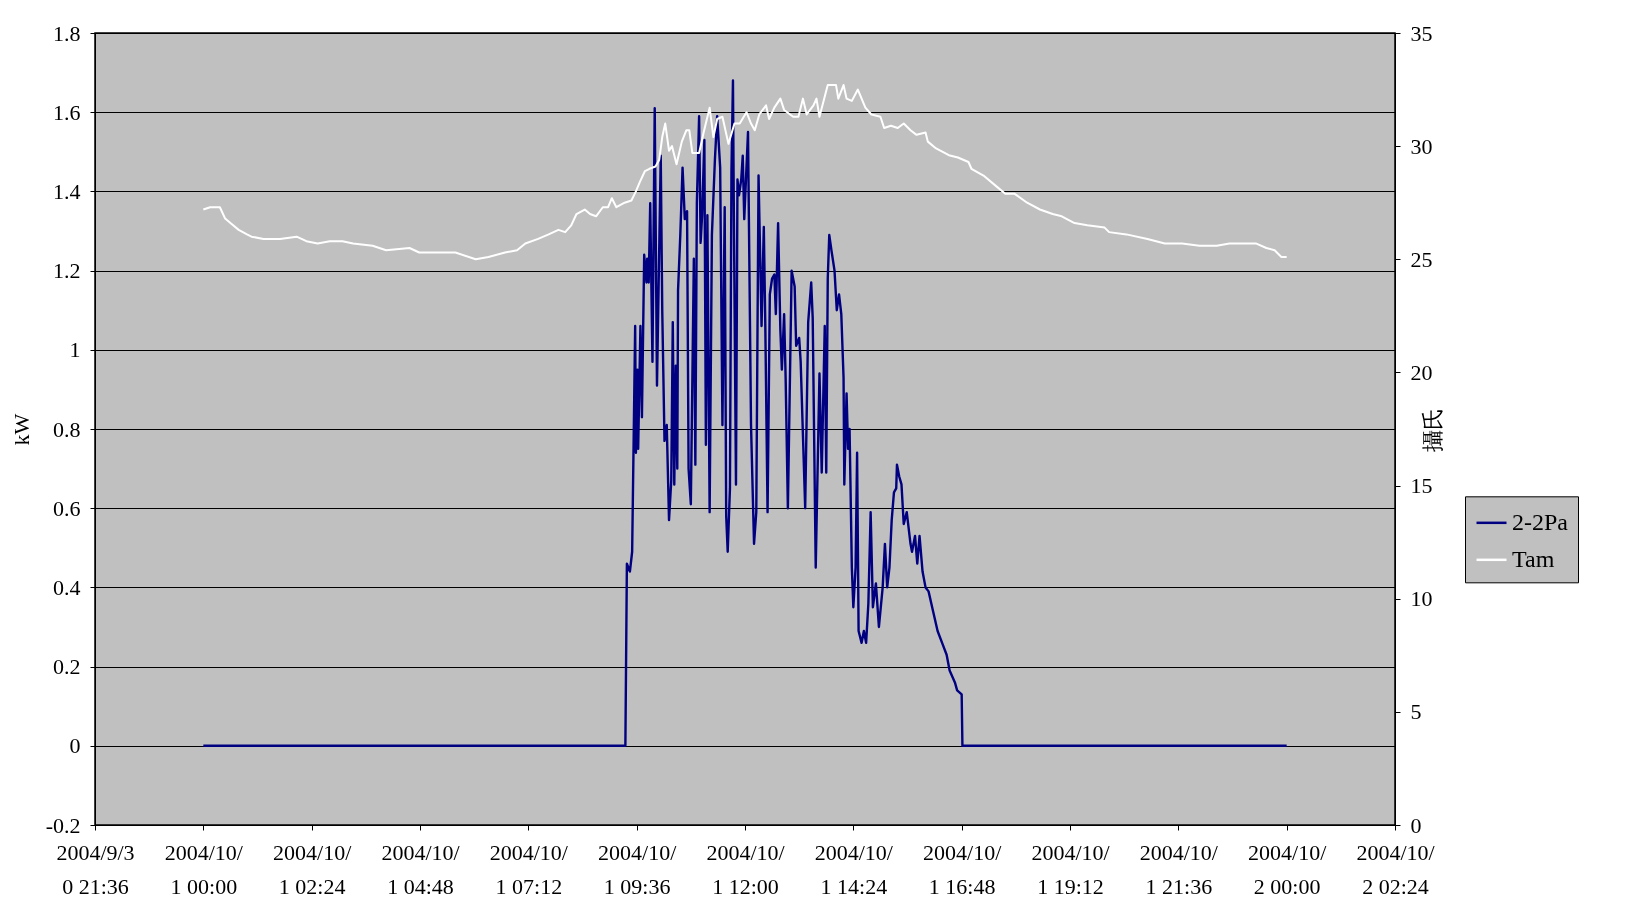 Image resolution: width=1630 pixels, height=912 pixels. I want to click on x-tick-label: 2004/10/1 19:12, so click(1071, 869).